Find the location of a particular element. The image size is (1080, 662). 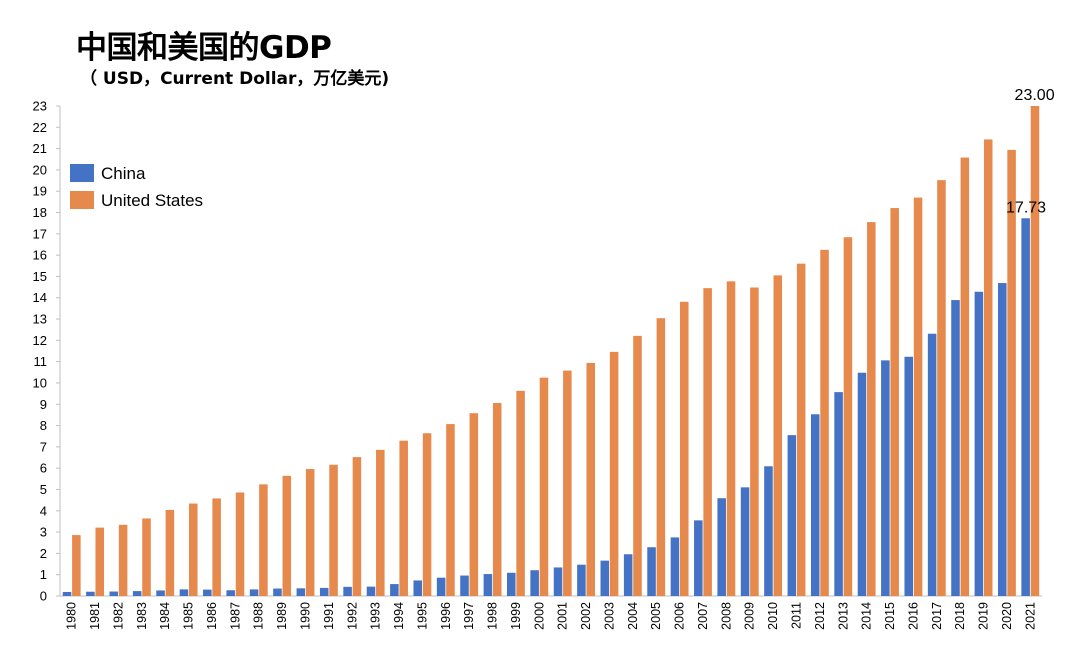

y-tick-label: 17 is located at coordinates (40, 233).